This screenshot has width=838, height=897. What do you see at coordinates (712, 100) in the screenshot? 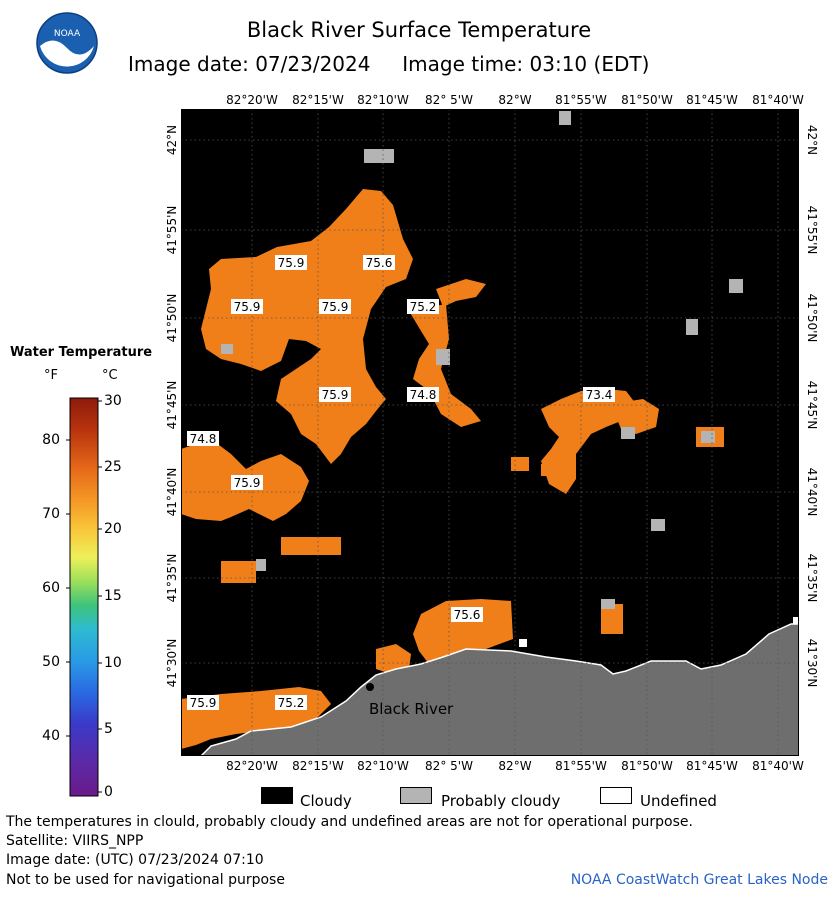
I see `lon-label-top: 81°45'W` at bounding box center [712, 100].